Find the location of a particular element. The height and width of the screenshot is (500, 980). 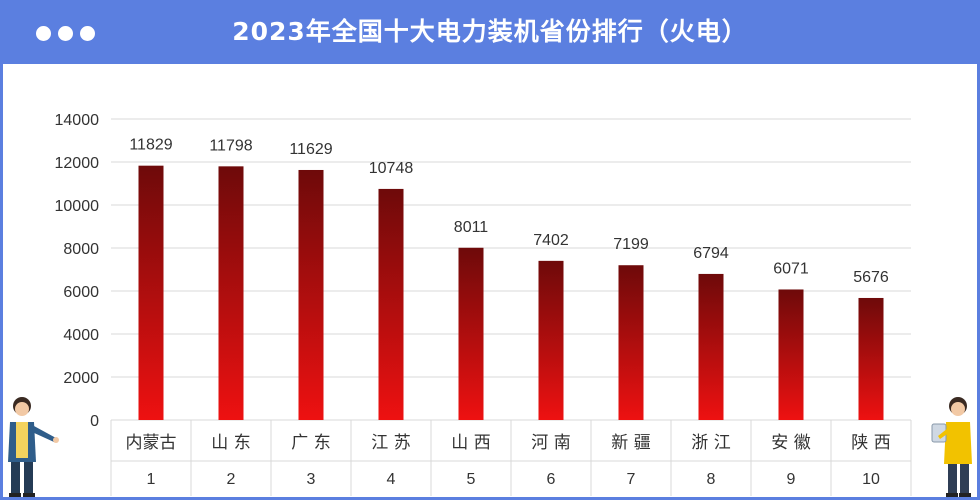

x-tick-label: 安 徽 is located at coordinates (790, 443).